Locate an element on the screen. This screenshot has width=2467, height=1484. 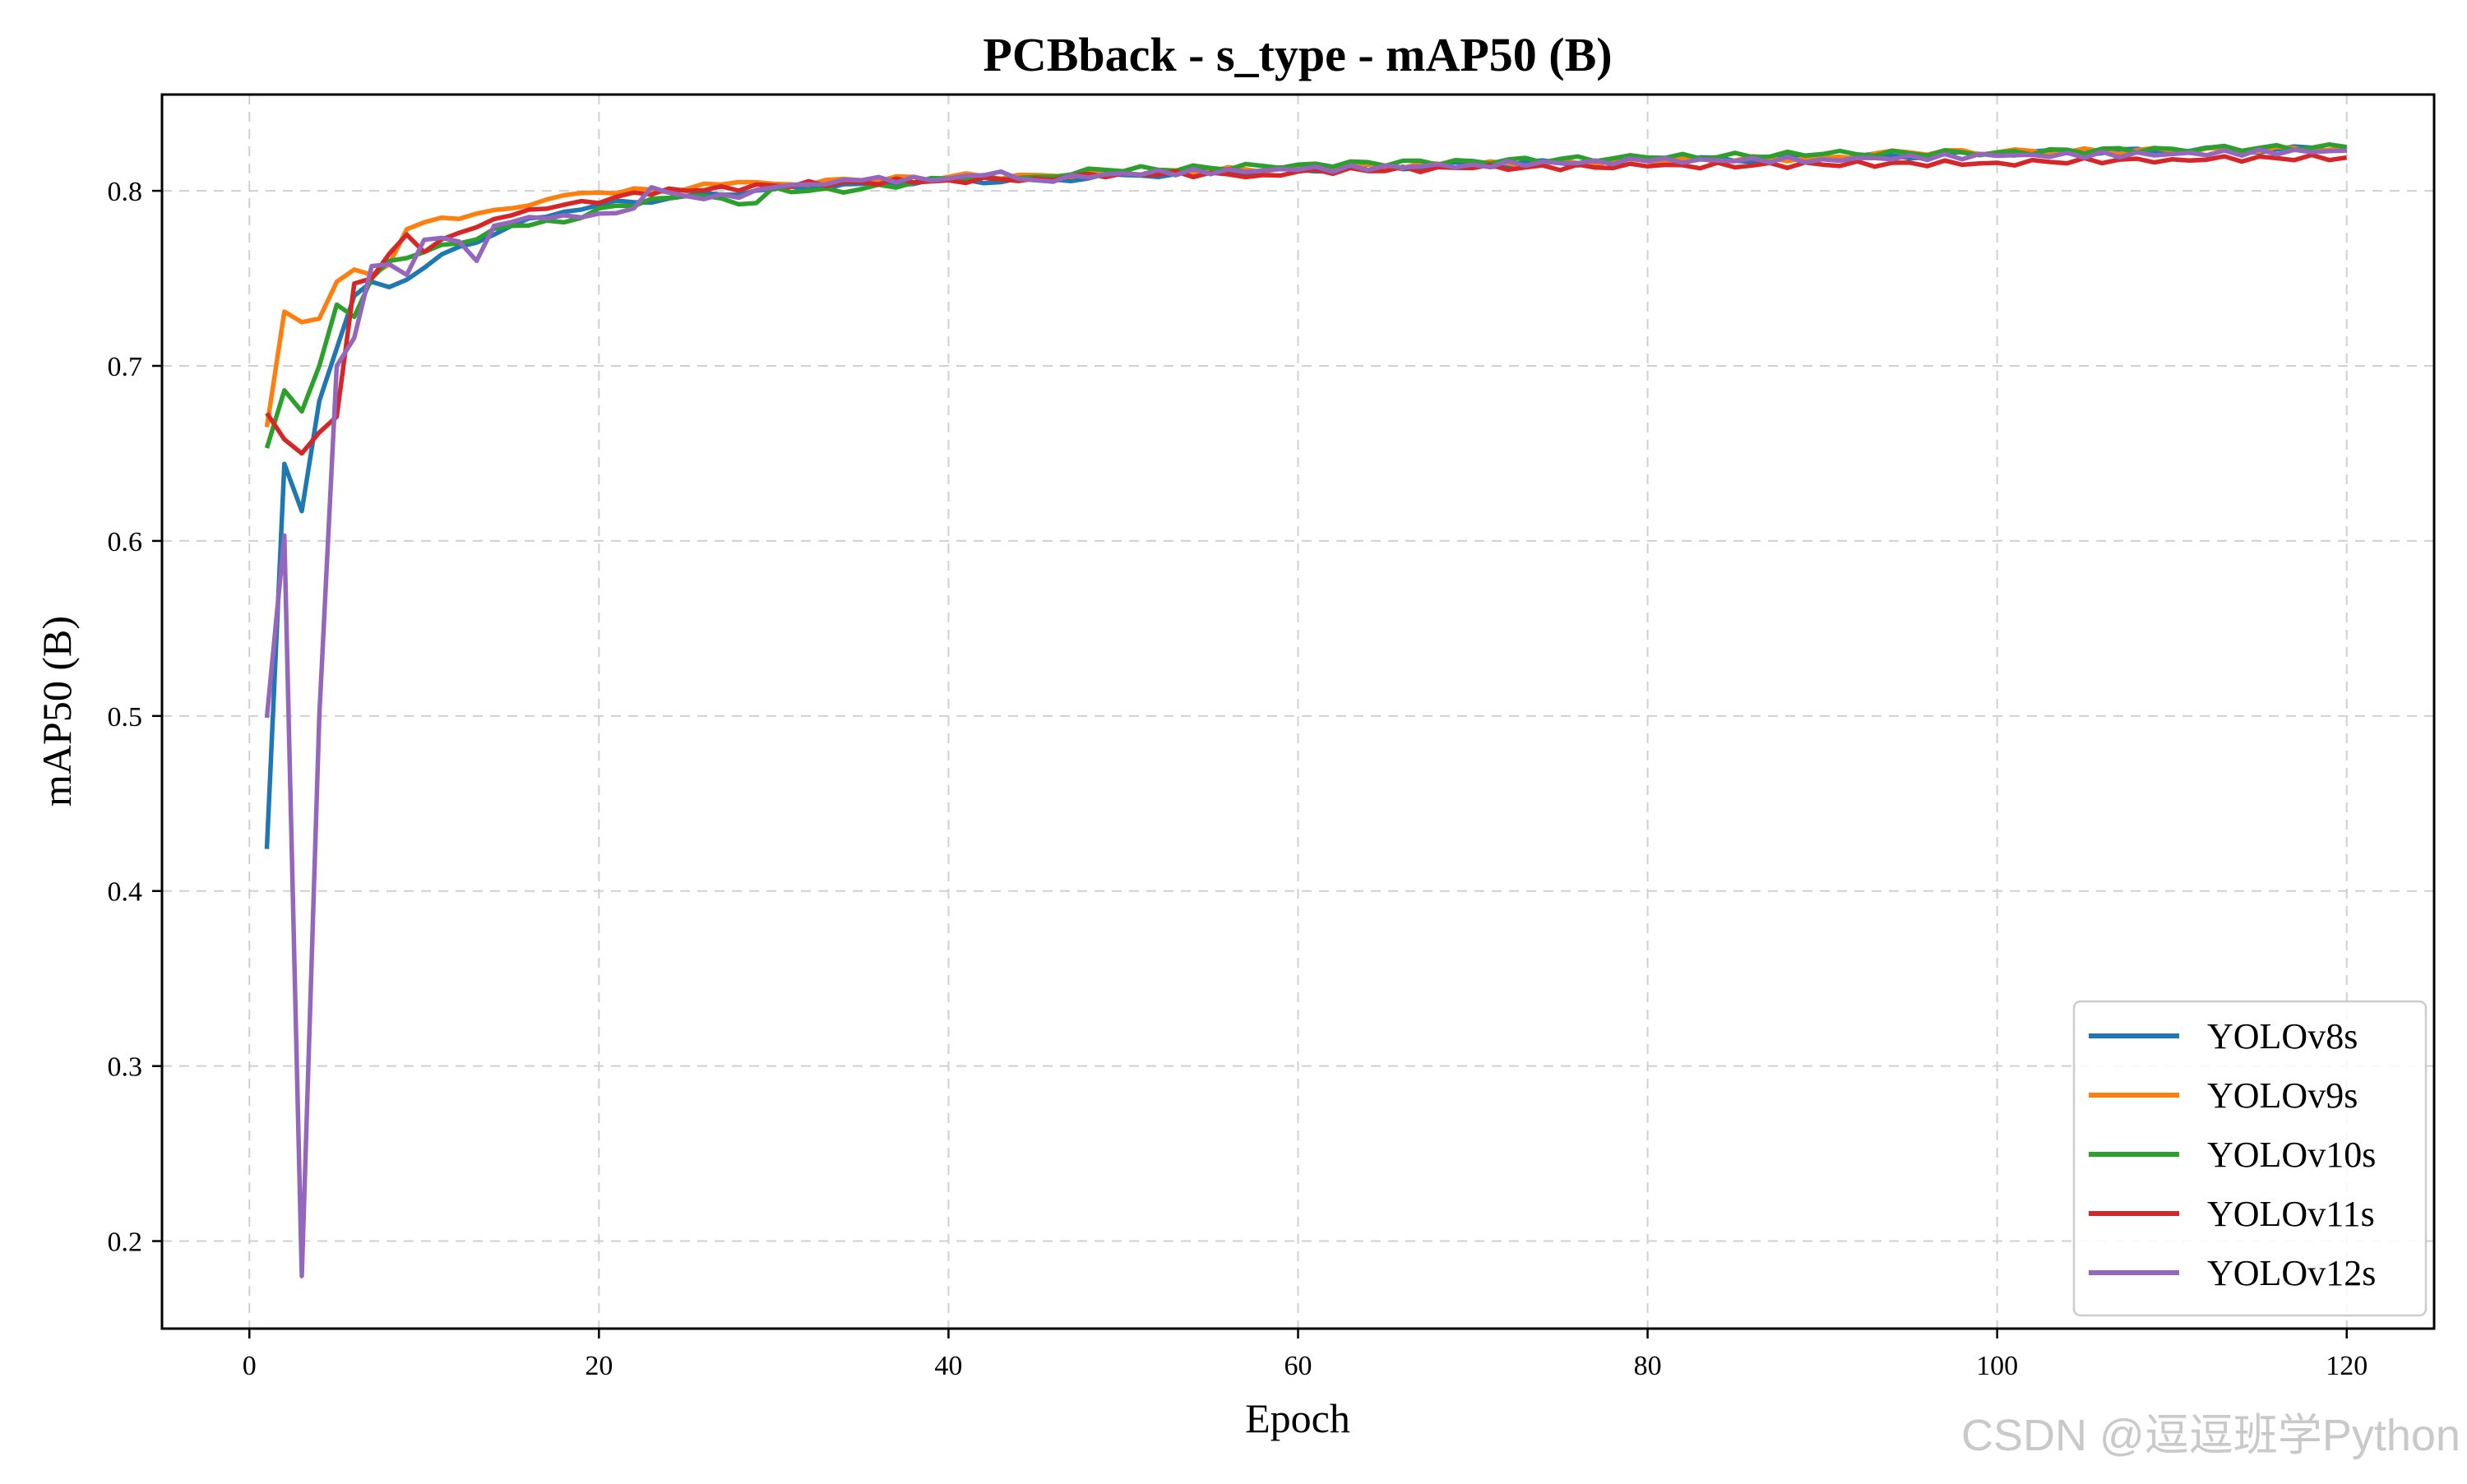
x-tick-label: 80 is located at coordinates (1648, 1366).